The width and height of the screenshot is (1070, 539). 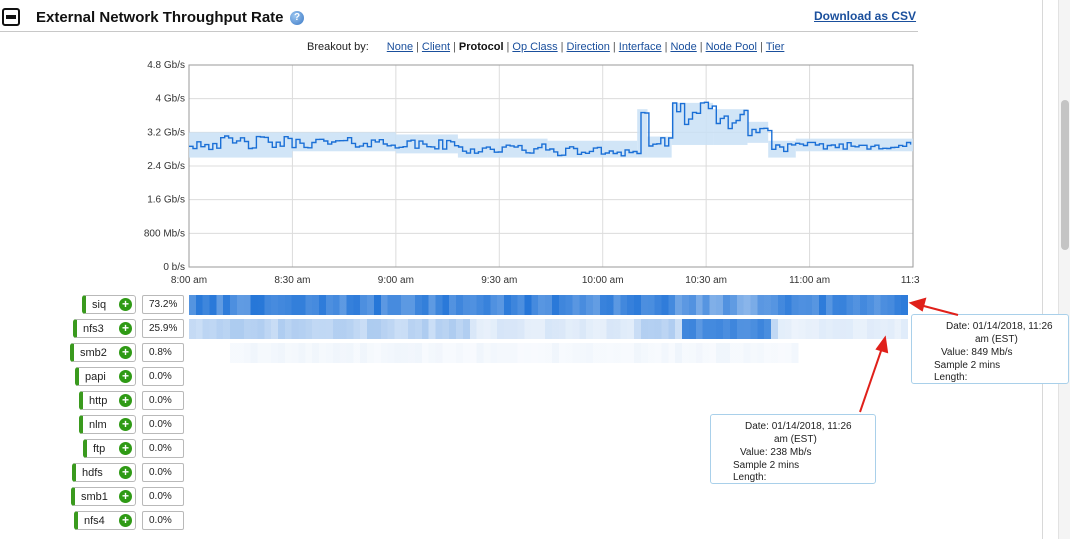 What do you see at coordinates (98, 425) in the screenshot?
I see `protocol-name: nlm` at bounding box center [98, 425].